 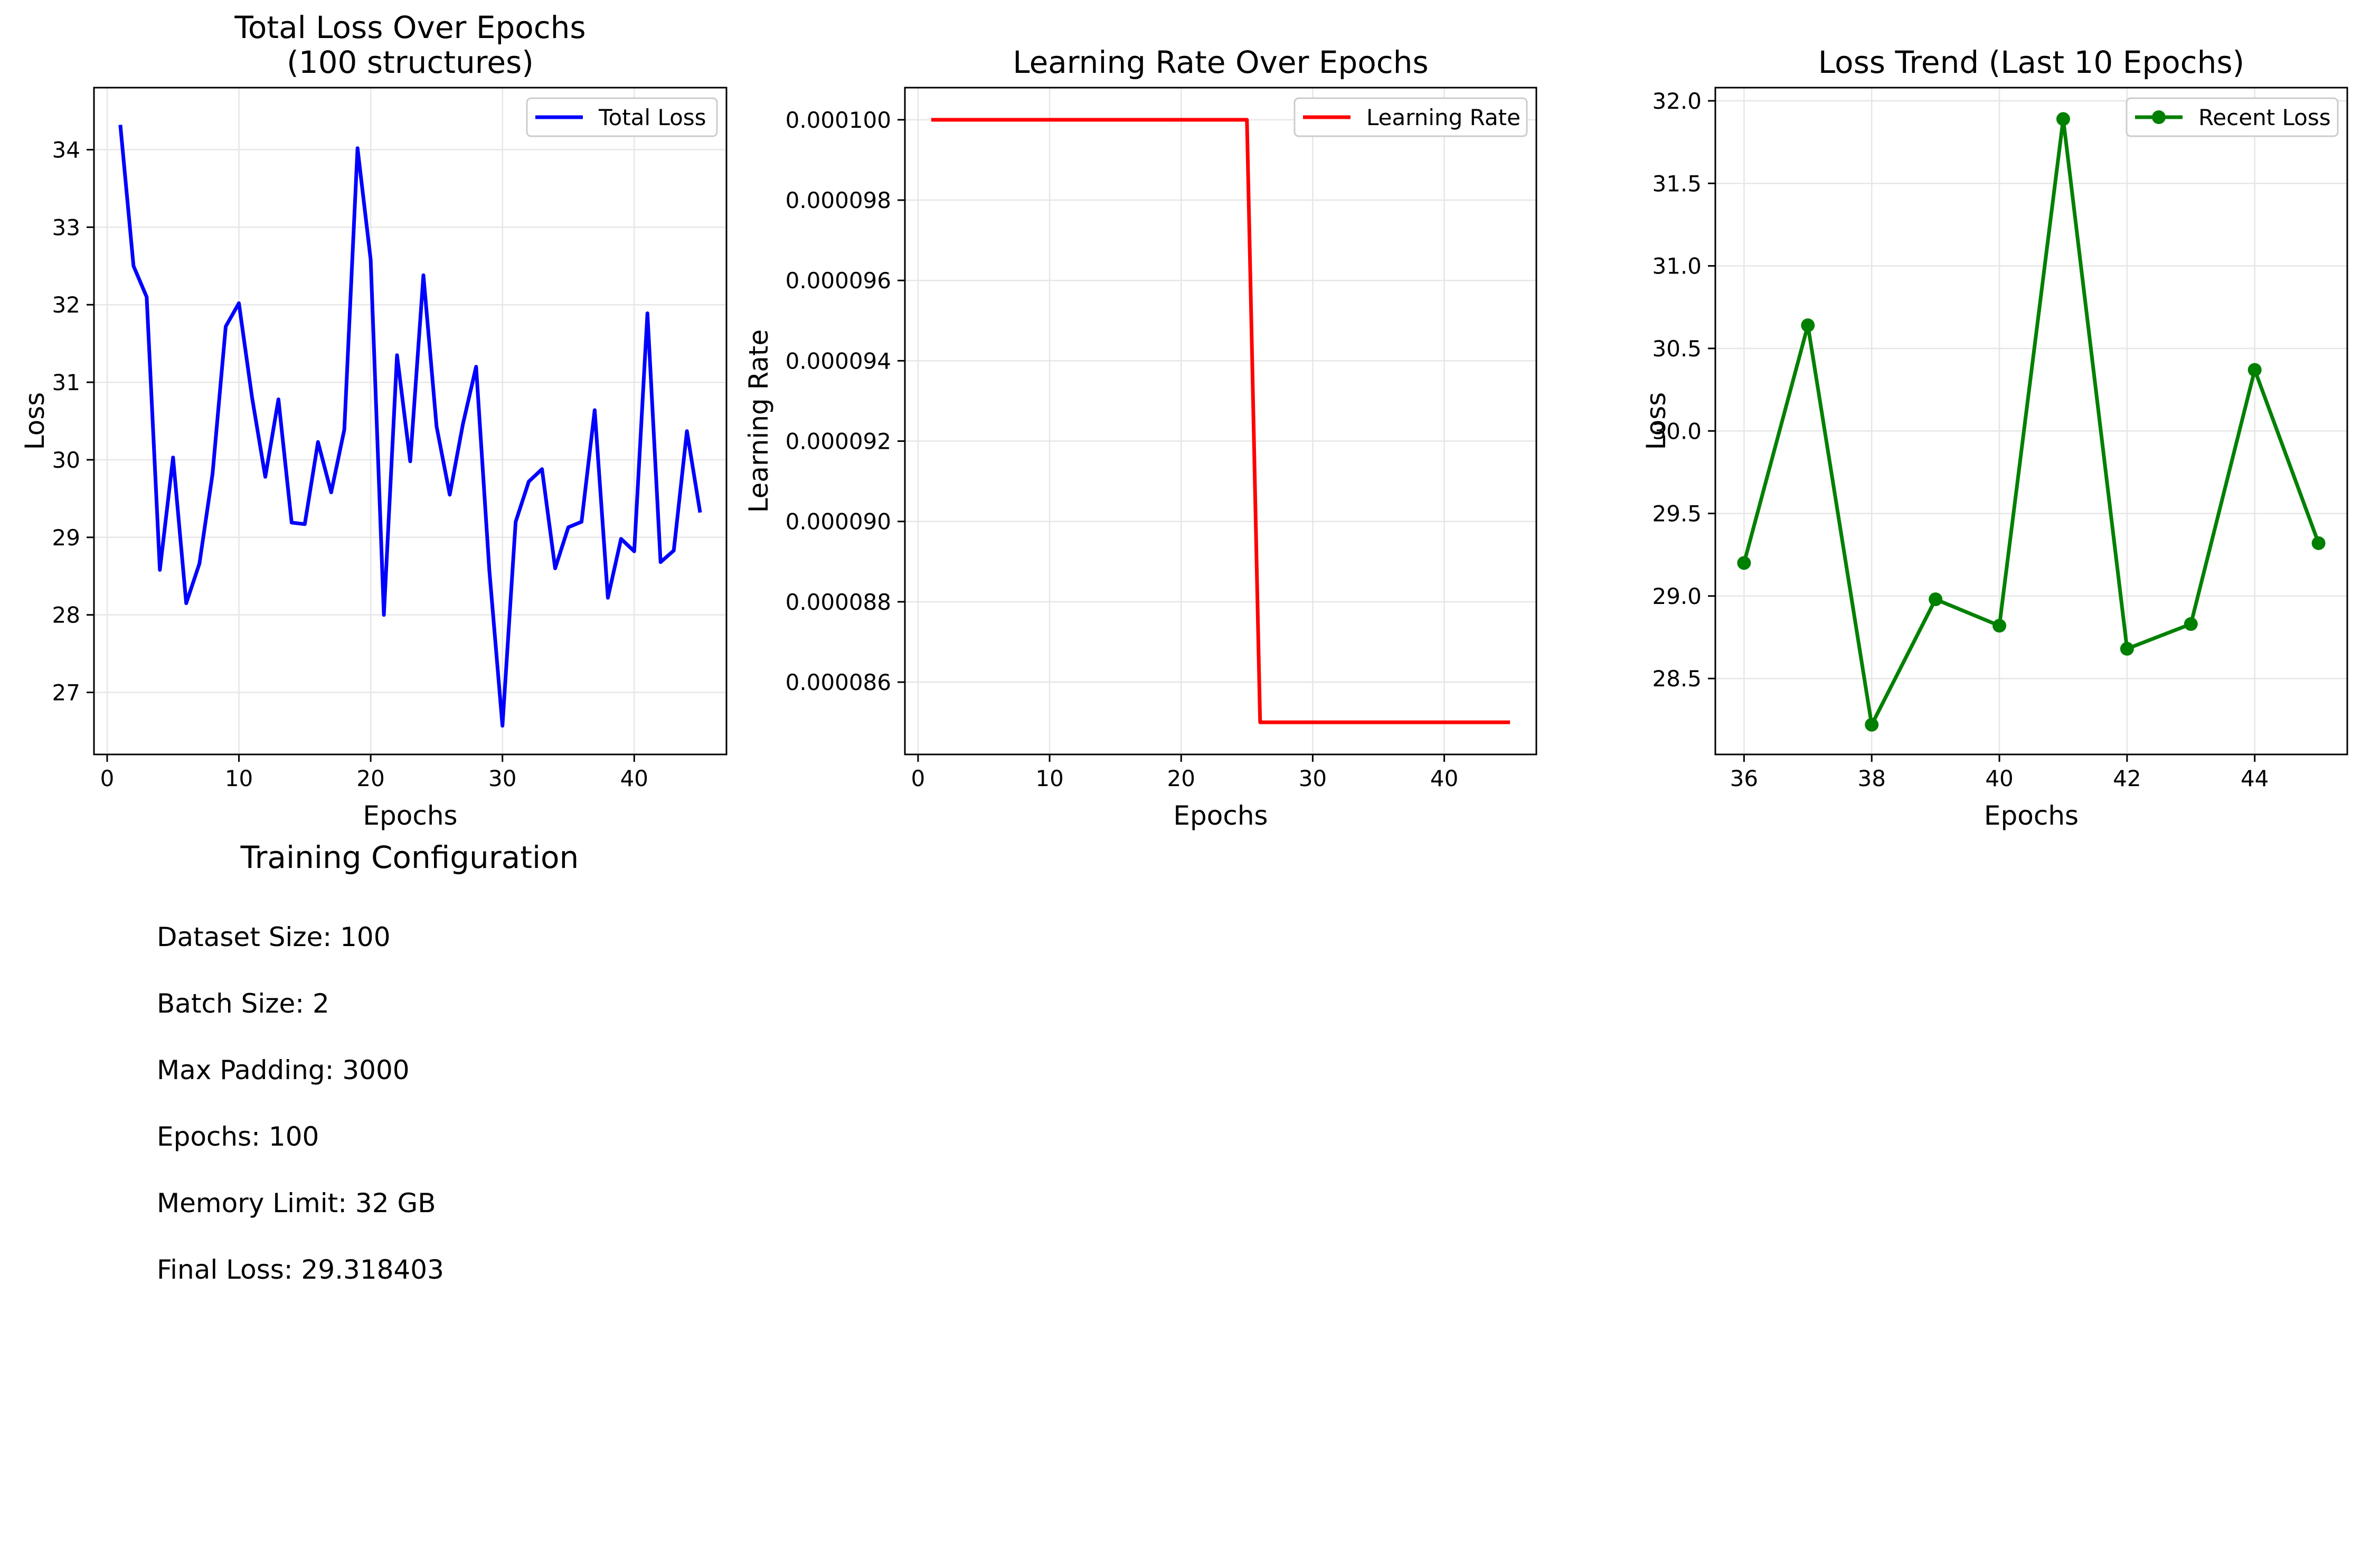 What do you see at coordinates (2159, 117) in the screenshot?
I see `legend-marker` at bounding box center [2159, 117].